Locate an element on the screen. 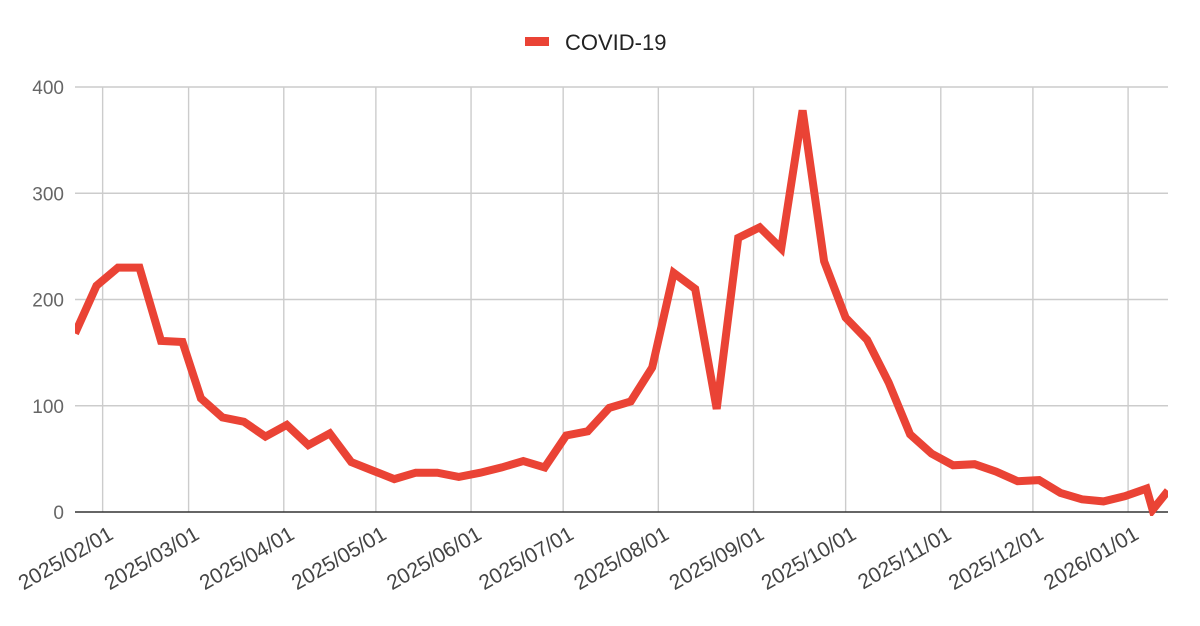  legend: COVID-19 is located at coordinates (595, 42).